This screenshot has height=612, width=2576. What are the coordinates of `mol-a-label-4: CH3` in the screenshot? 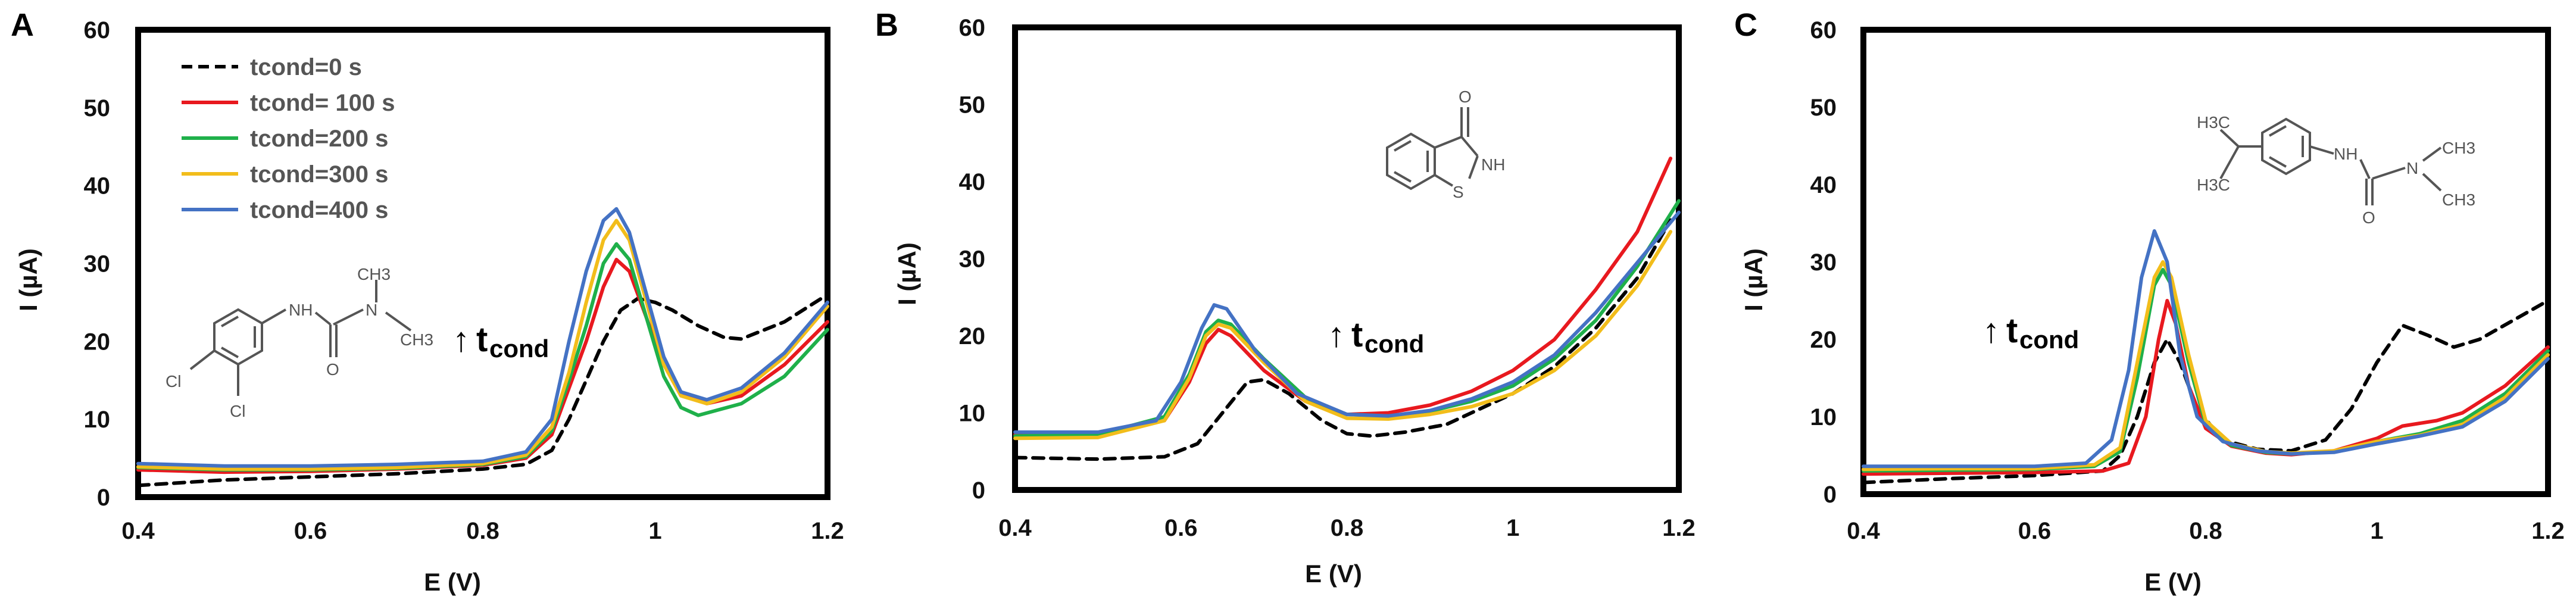 It's located at (416, 339).